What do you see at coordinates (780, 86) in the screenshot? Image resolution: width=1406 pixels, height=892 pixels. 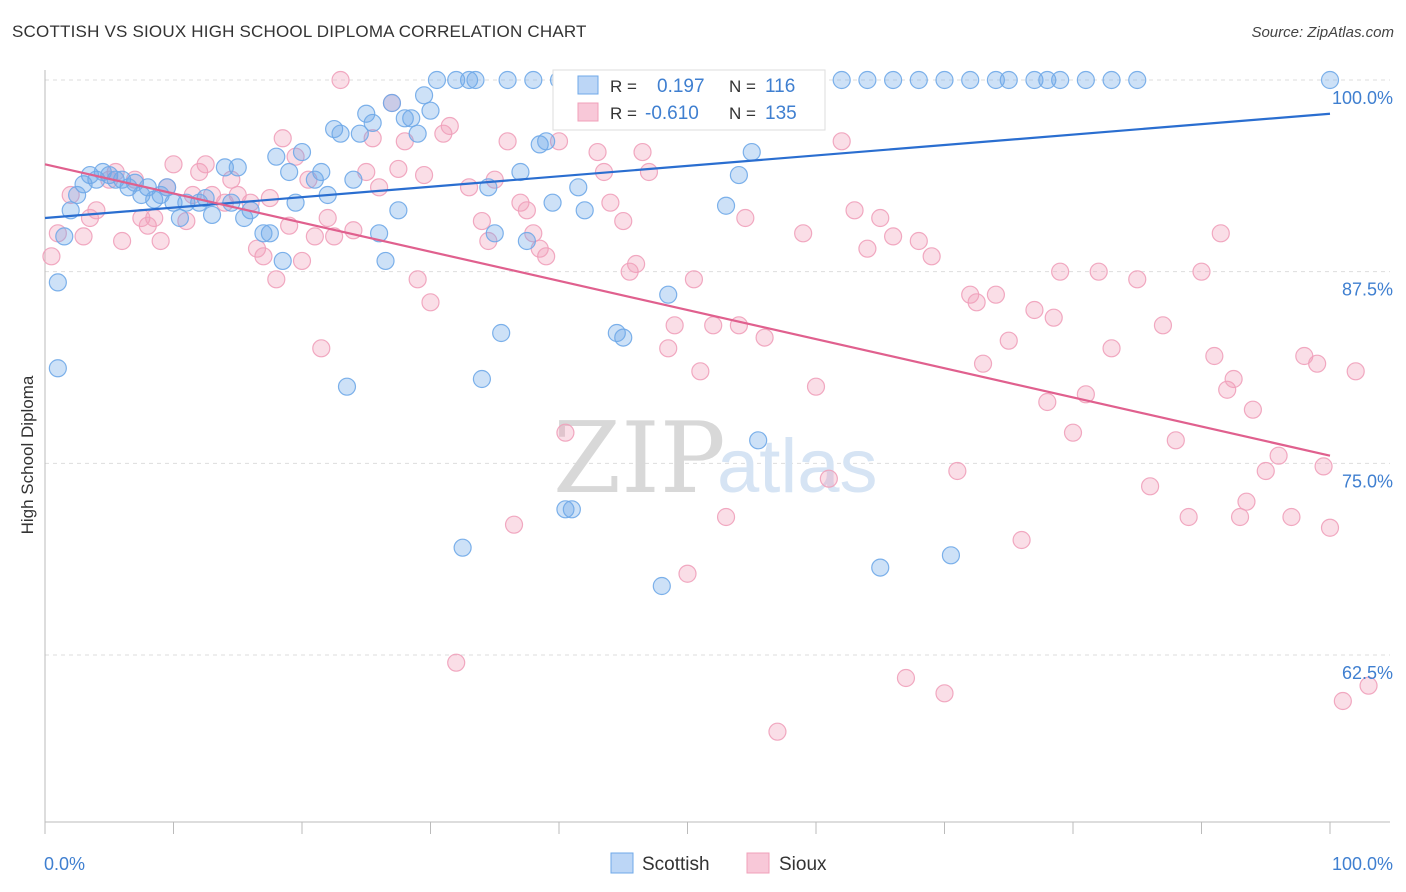 I see `stats-legend-n-scottish: 116` at bounding box center [780, 86].